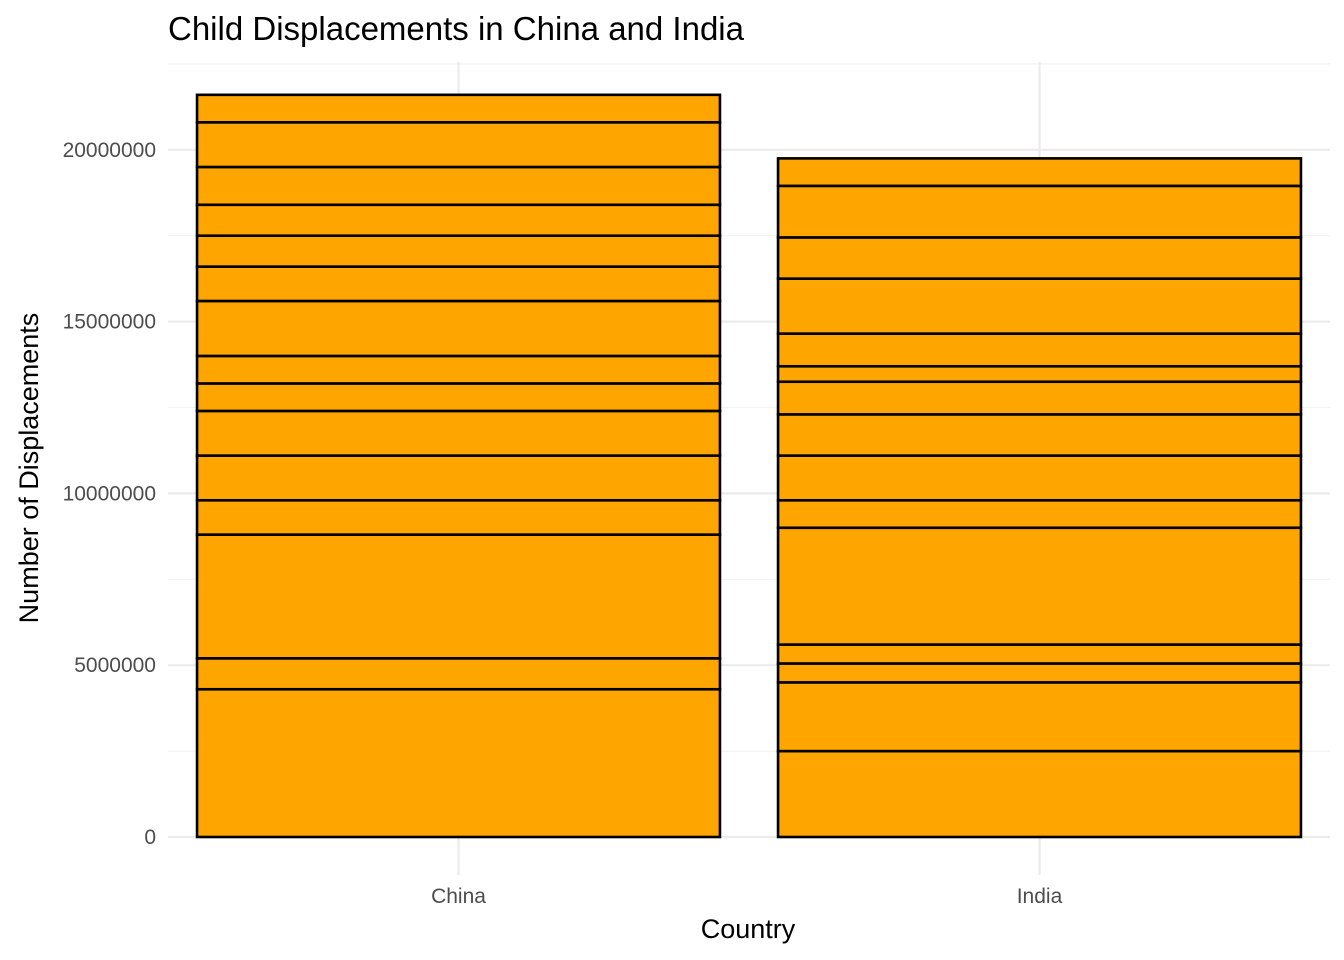  I want to click on chart-title: Child Displacements in China and India, so click(456, 28).